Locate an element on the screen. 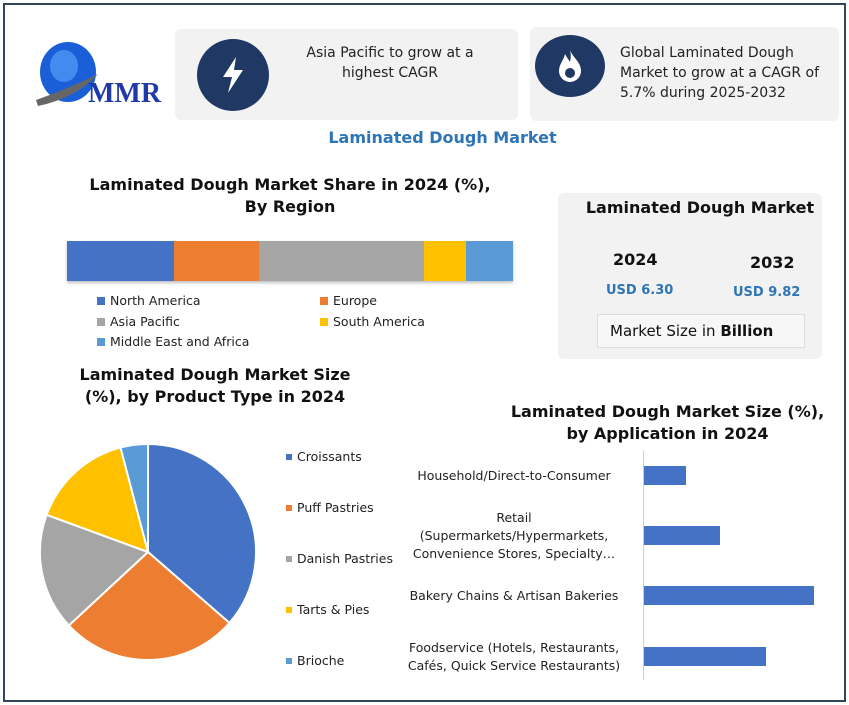 Image resolution: width=849 pixels, height=705 pixels. legend-item: Middle East and Africa is located at coordinates (173, 341).